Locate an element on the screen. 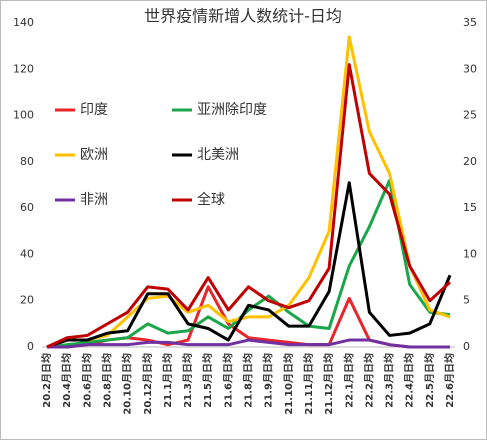  x-tick-label: 22.6月日均 is located at coordinates (449, 380).